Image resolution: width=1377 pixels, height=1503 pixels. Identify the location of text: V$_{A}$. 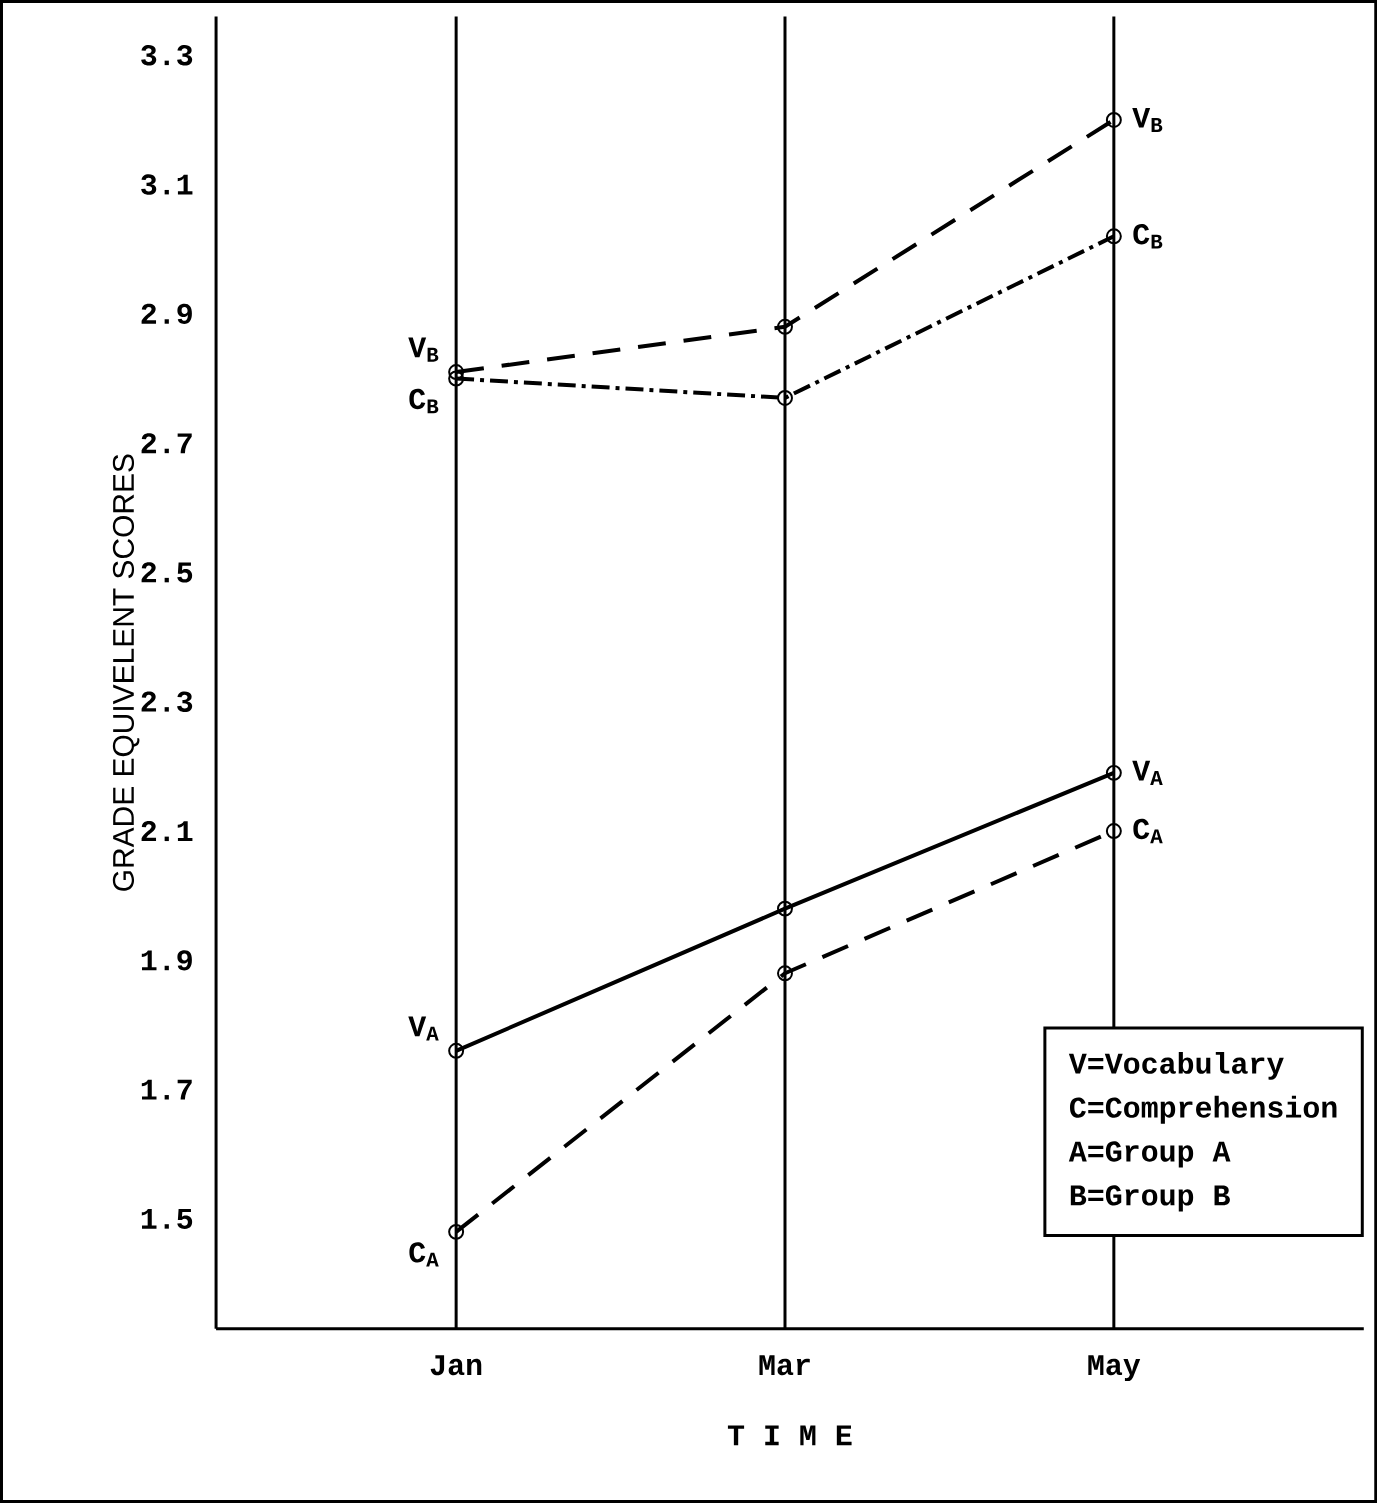
(423, 1028).